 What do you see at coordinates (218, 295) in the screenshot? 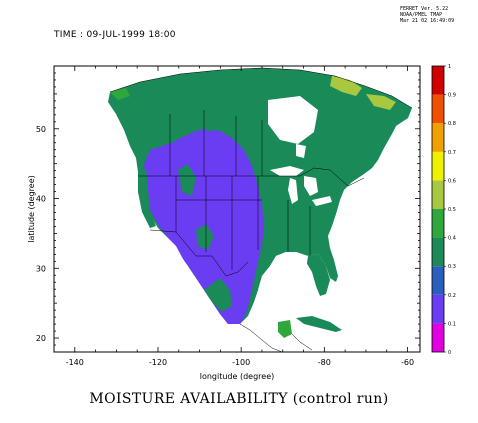
I see `region-mexico-green` at bounding box center [218, 295].